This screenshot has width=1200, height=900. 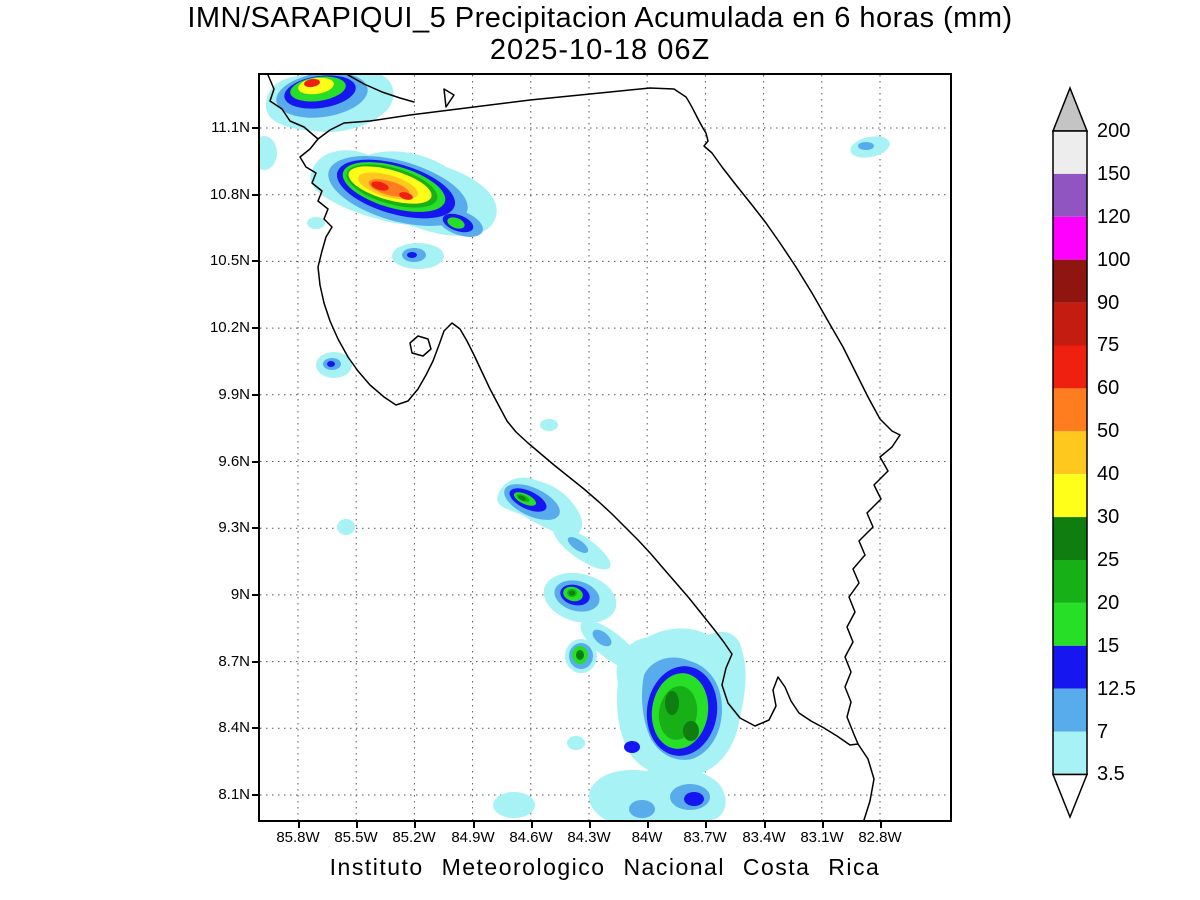 I want to click on lon-tick-label: 84.9W, so click(x=473, y=833).